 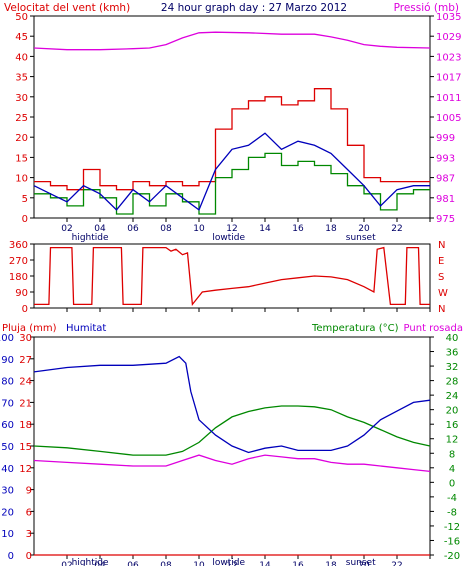 What do you see at coordinates (298, 563) in the screenshot?
I see `p3-xtick-label-7: 16` at bounding box center [298, 563].